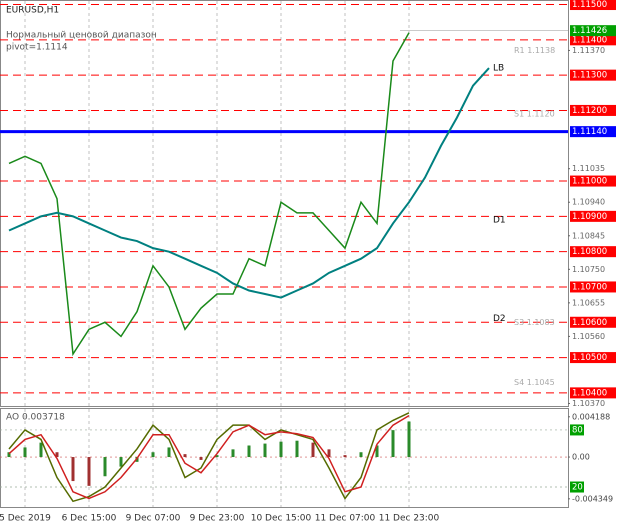 This screenshot has width=617, height=528. I want to click on y-tick-label: 1.11035, so click(588, 168).